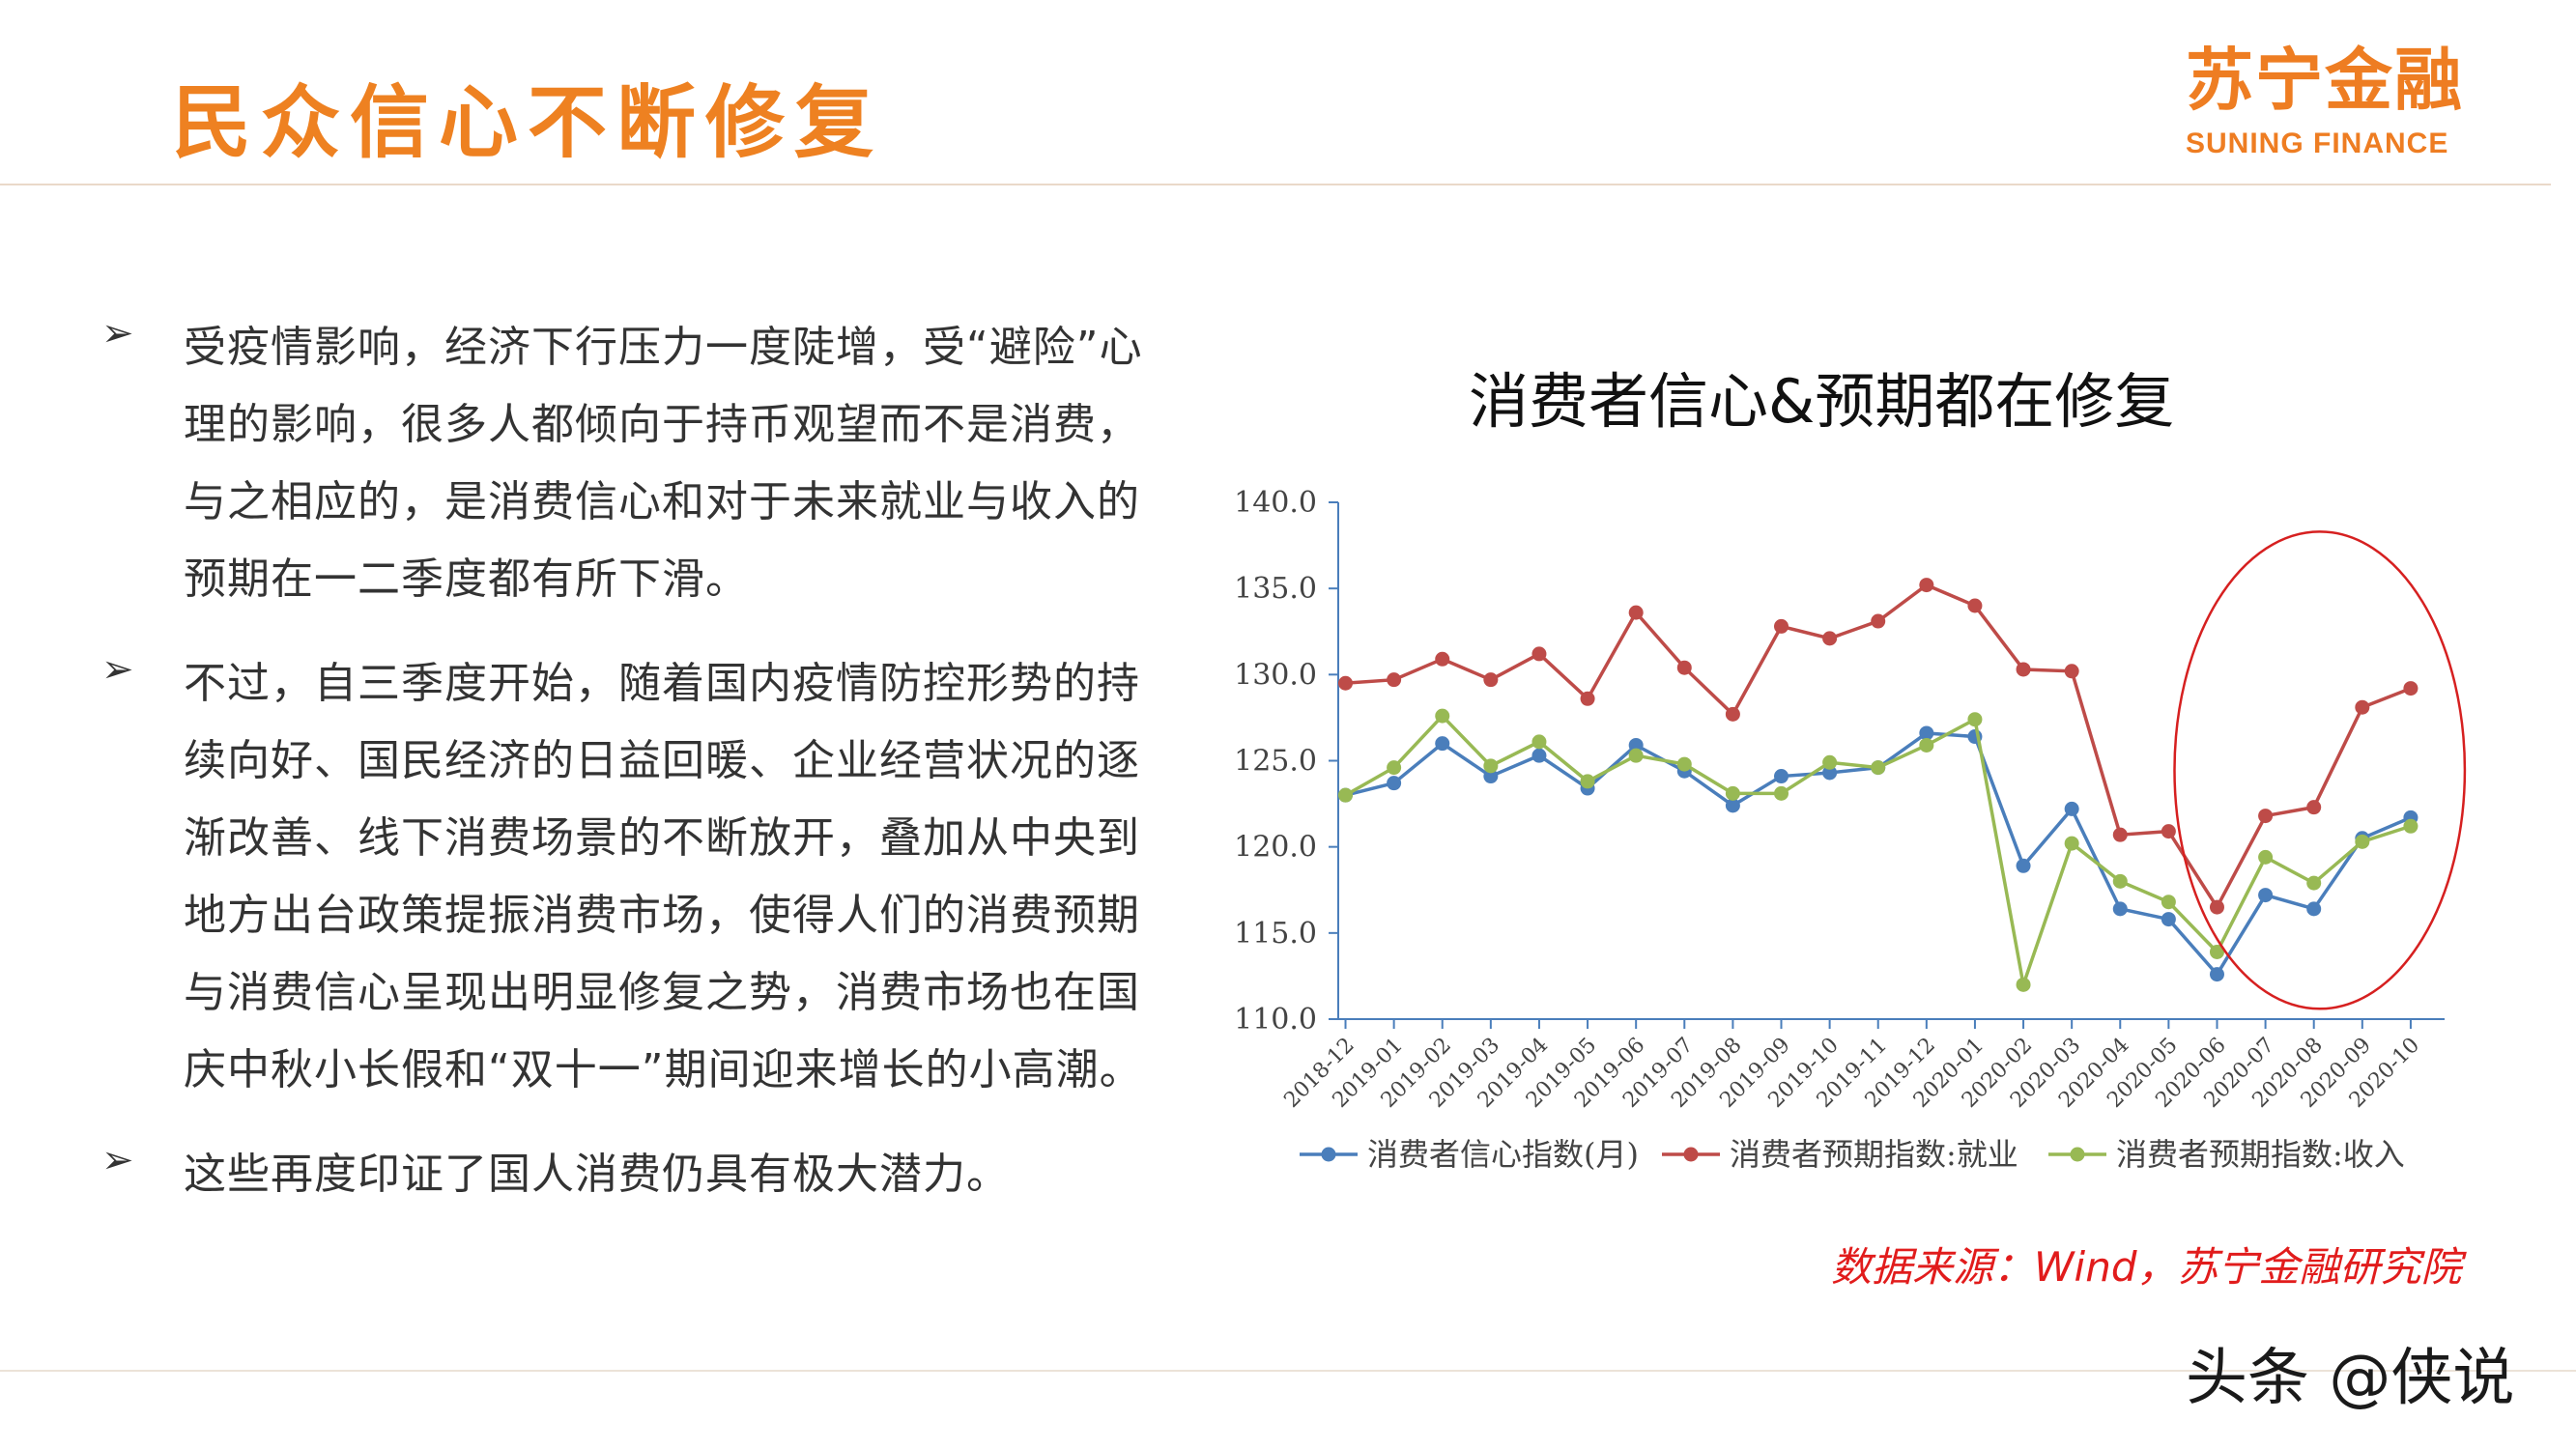 Image resolution: width=2576 pixels, height=1449 pixels. What do you see at coordinates (1503, 1154) in the screenshot?
I see `legend-entry-label: 消费者信心指数(月)` at bounding box center [1503, 1154].